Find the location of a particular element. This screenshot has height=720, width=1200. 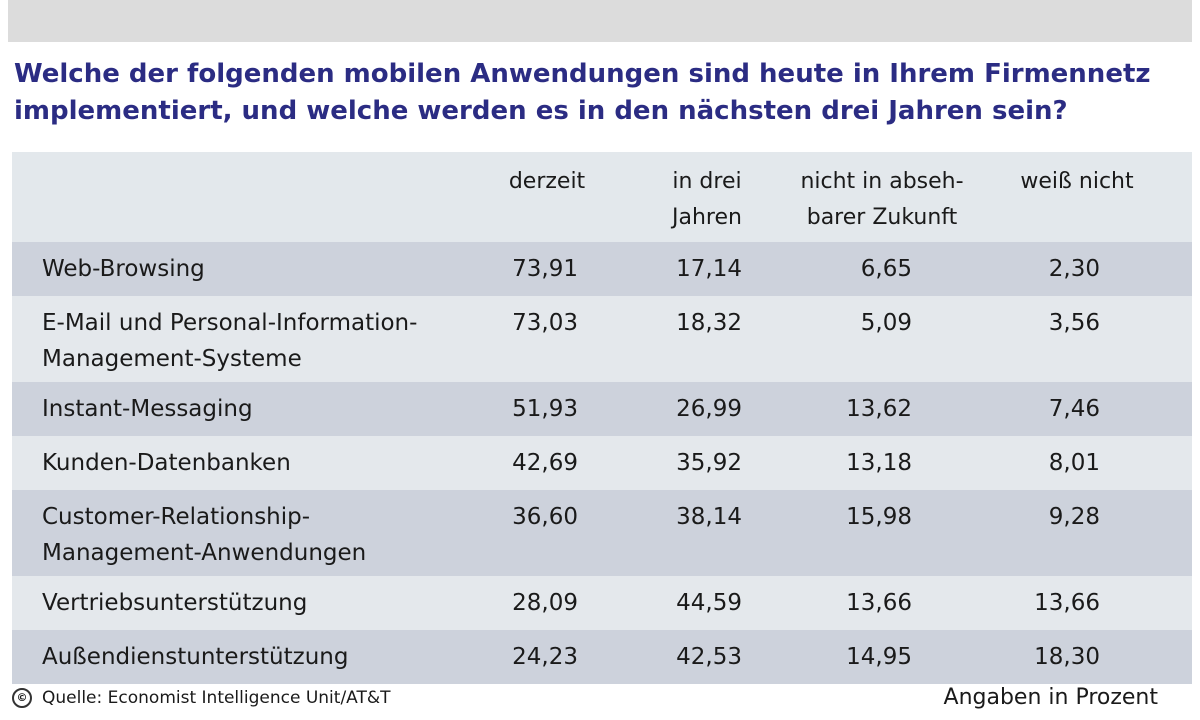

table-cell-value: 5,09 is located at coordinates (886, 323).